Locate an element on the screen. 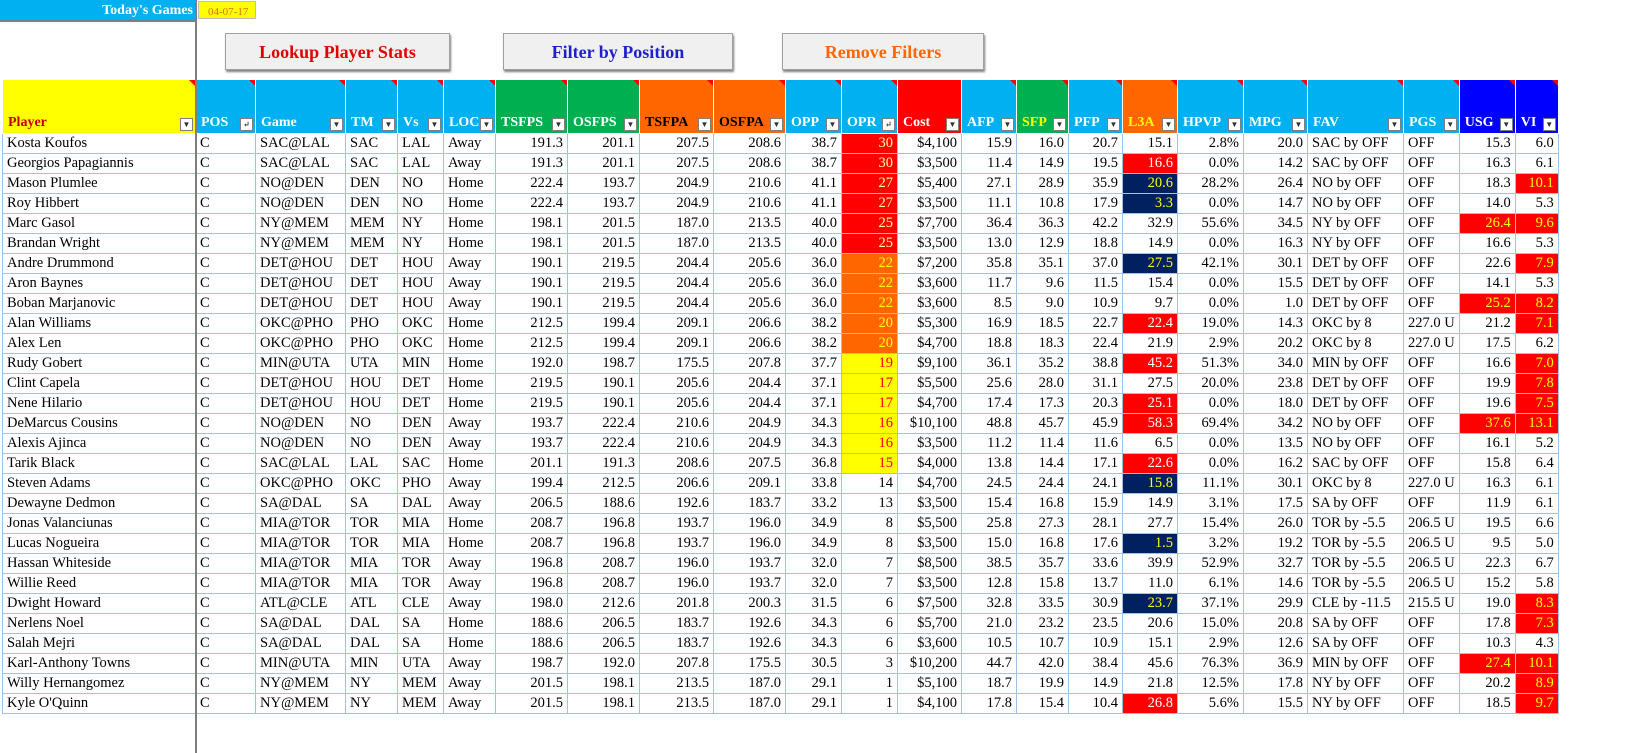 The width and height of the screenshot is (1644, 753). cell-player: Dewayne Dedmon is located at coordinates (99, 503).